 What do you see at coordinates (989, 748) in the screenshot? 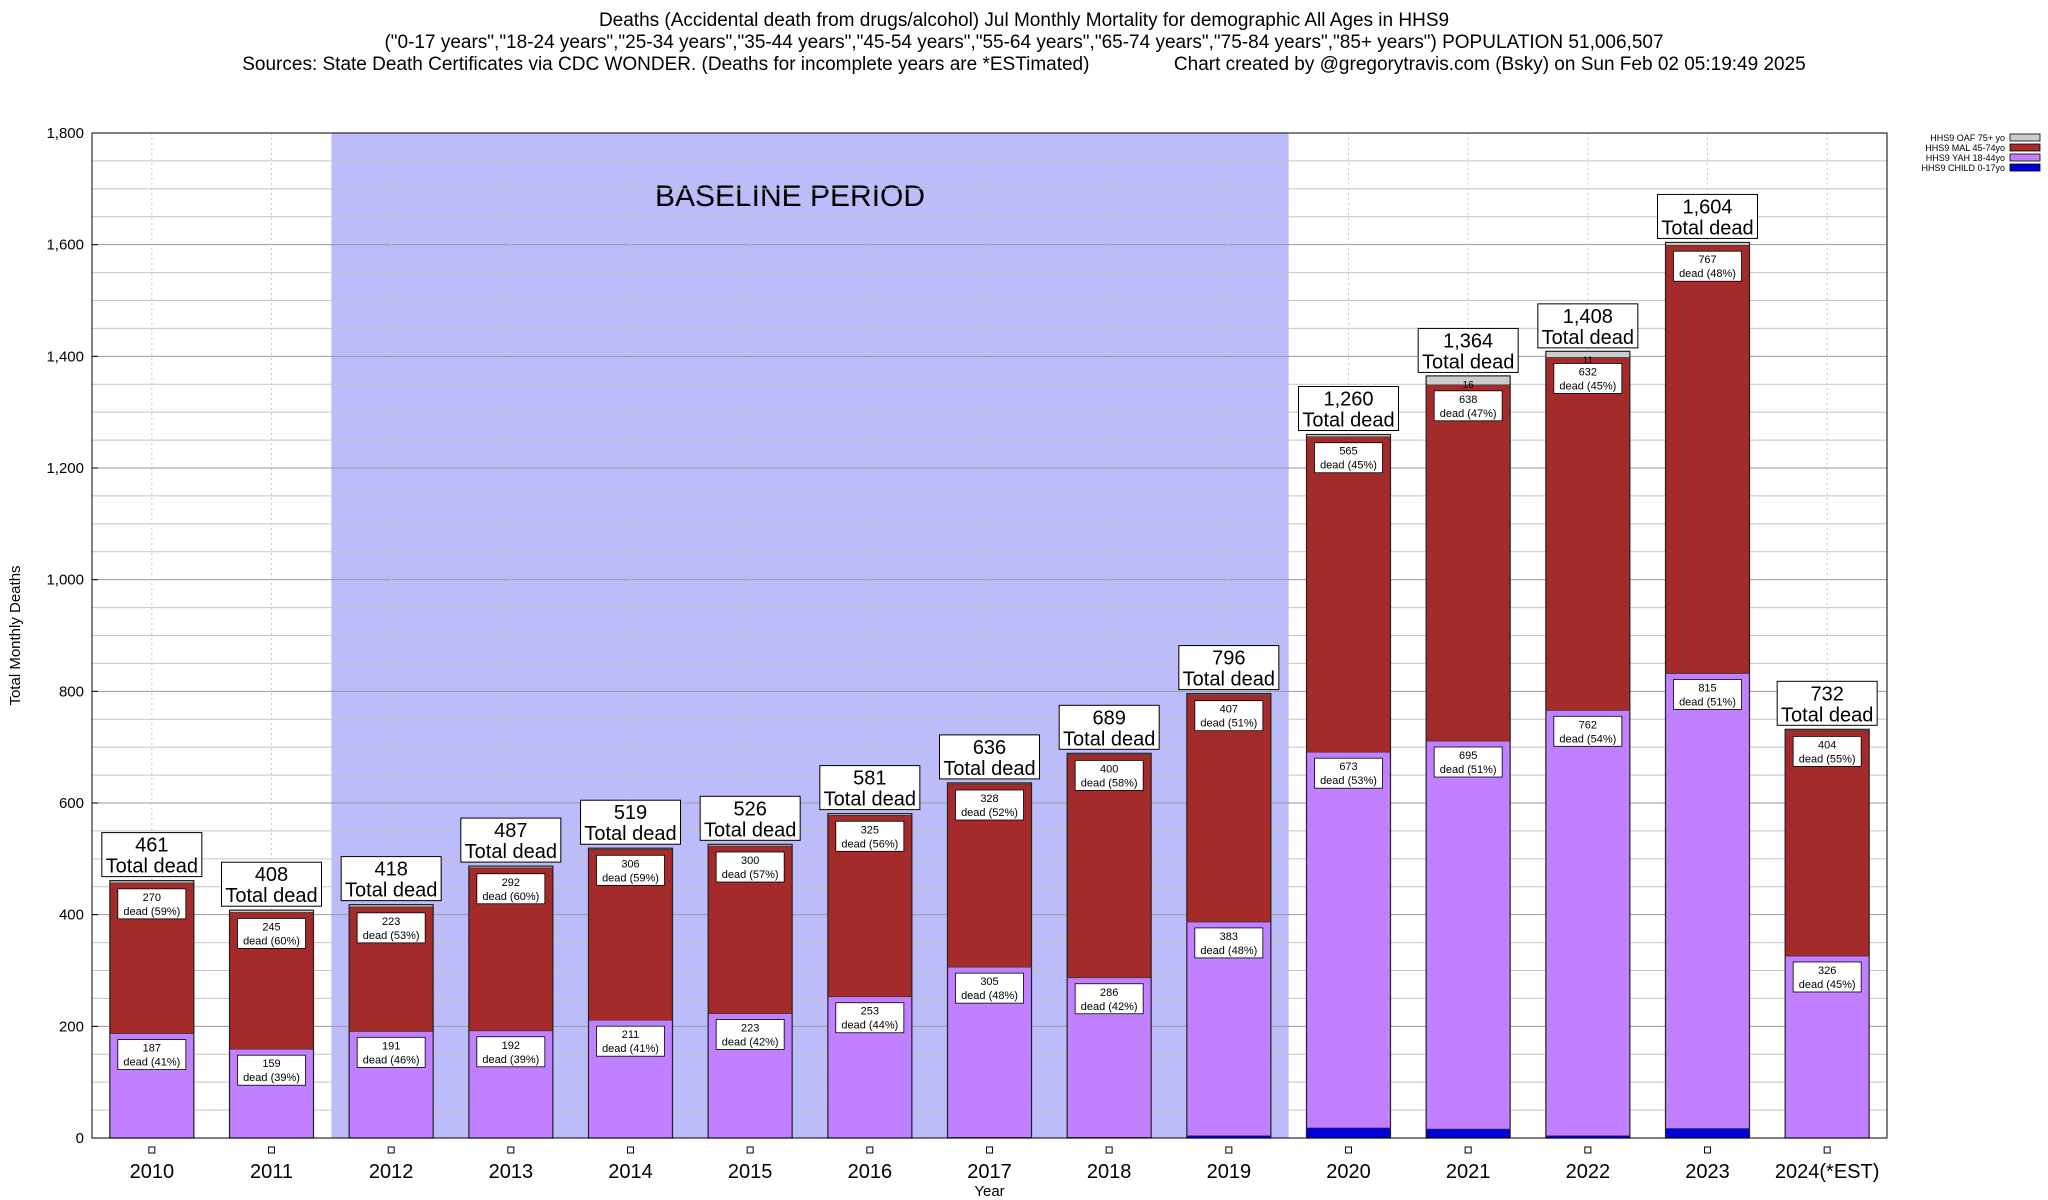
I see `total-value-label: 636` at bounding box center [989, 748].